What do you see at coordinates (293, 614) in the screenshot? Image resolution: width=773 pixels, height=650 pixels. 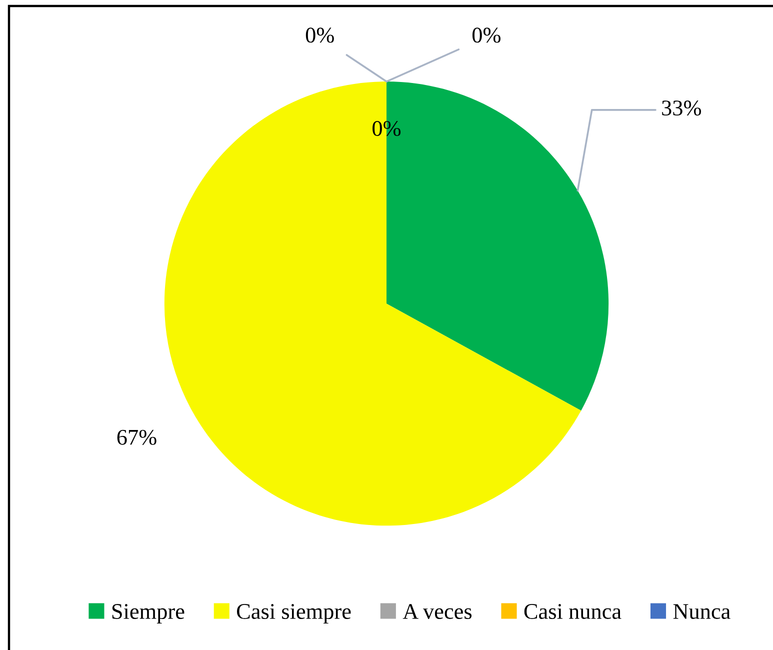 I see `legend-label: Casi siempre` at bounding box center [293, 614].